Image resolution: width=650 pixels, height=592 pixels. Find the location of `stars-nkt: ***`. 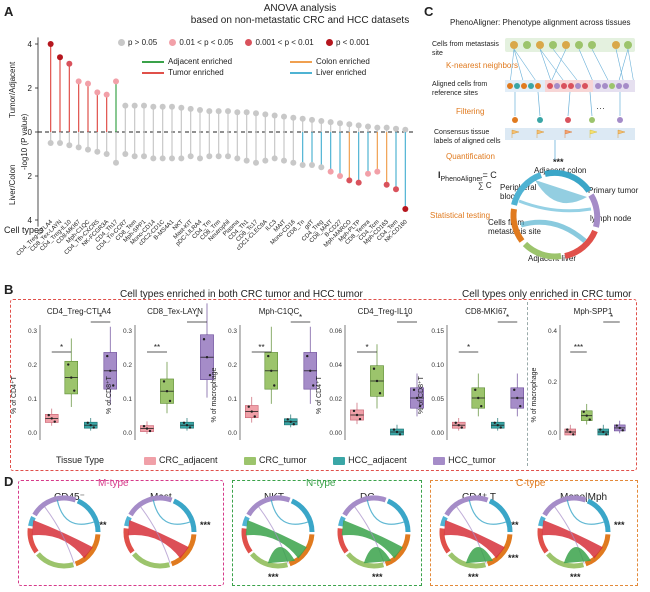

stars-nkt: *** is located at coordinates (273, 577).